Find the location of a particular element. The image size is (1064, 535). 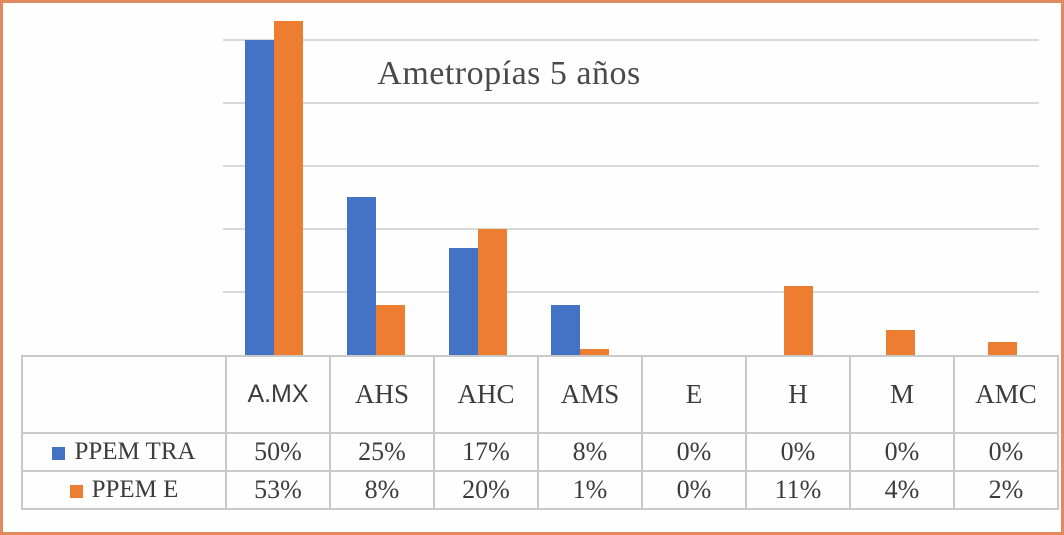

value-cell-ppem-e-AHS: 8% is located at coordinates (382, 490).